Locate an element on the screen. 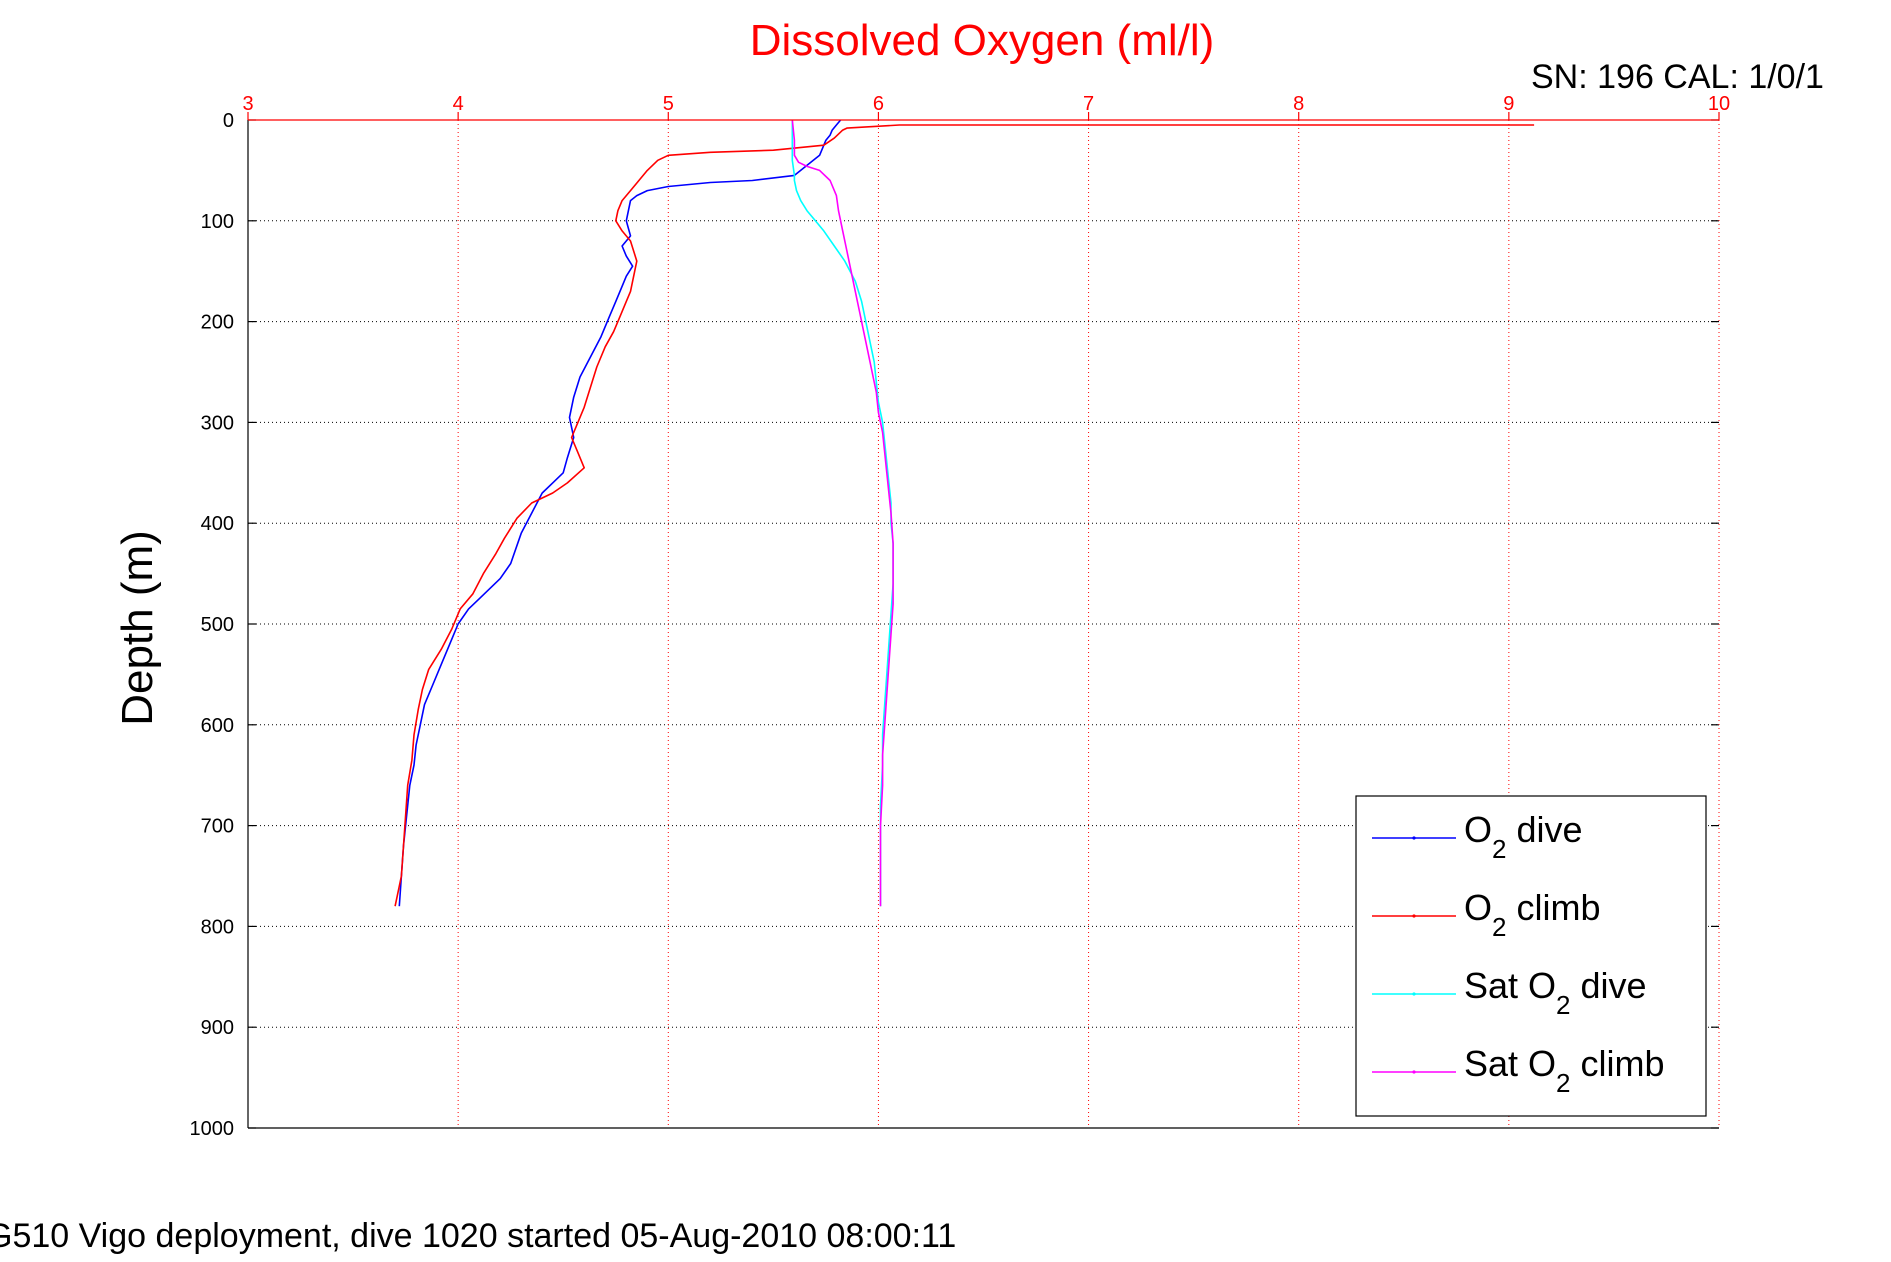 This screenshot has height=1262, width=1891. y-tick-label: 400 is located at coordinates (217, 524).